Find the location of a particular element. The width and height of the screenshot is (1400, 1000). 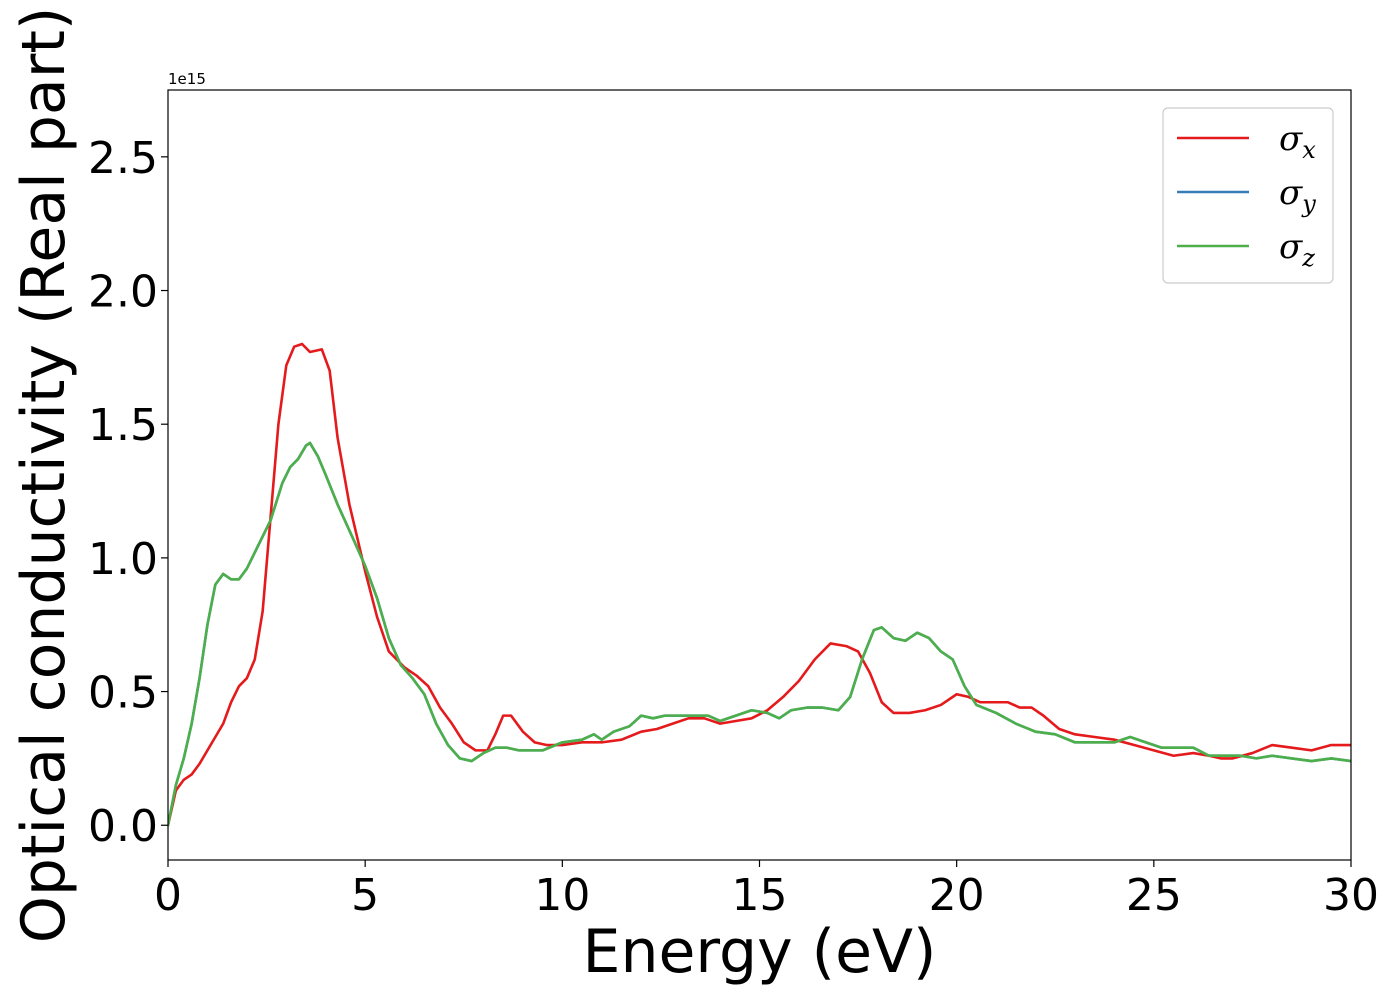

x-tick-label: 10 is located at coordinates (562, 895).